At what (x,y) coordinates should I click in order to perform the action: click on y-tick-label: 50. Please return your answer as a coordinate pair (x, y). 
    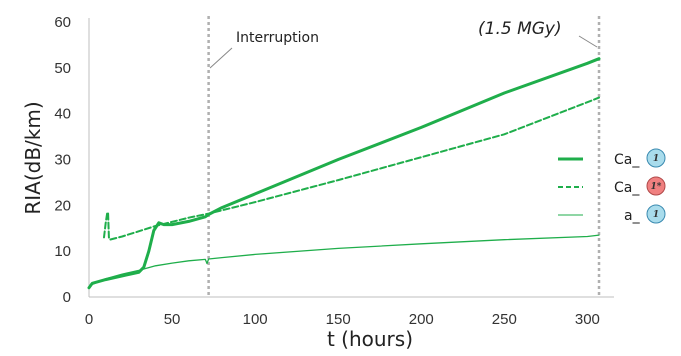
    Looking at the image, I should click on (62, 68).